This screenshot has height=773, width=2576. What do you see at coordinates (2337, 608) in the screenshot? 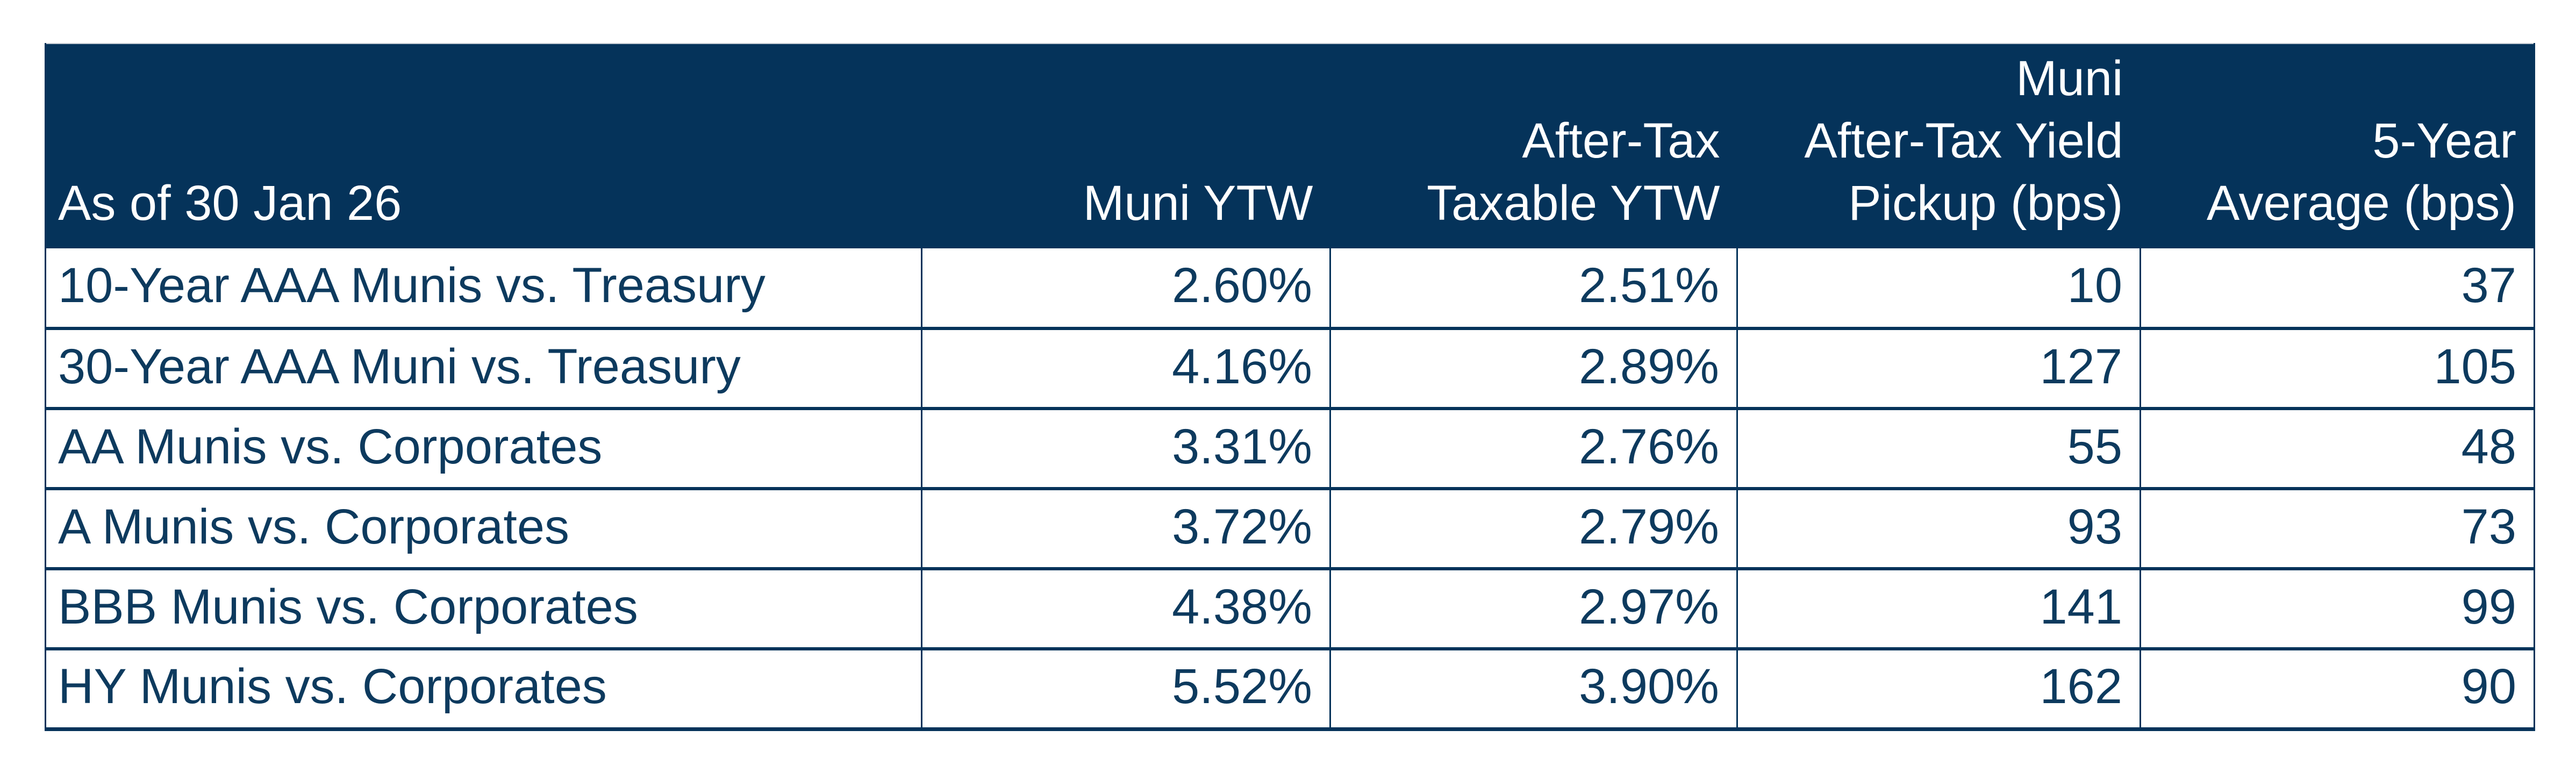
I see `five-year-average-bps-value: 99` at bounding box center [2337, 608].